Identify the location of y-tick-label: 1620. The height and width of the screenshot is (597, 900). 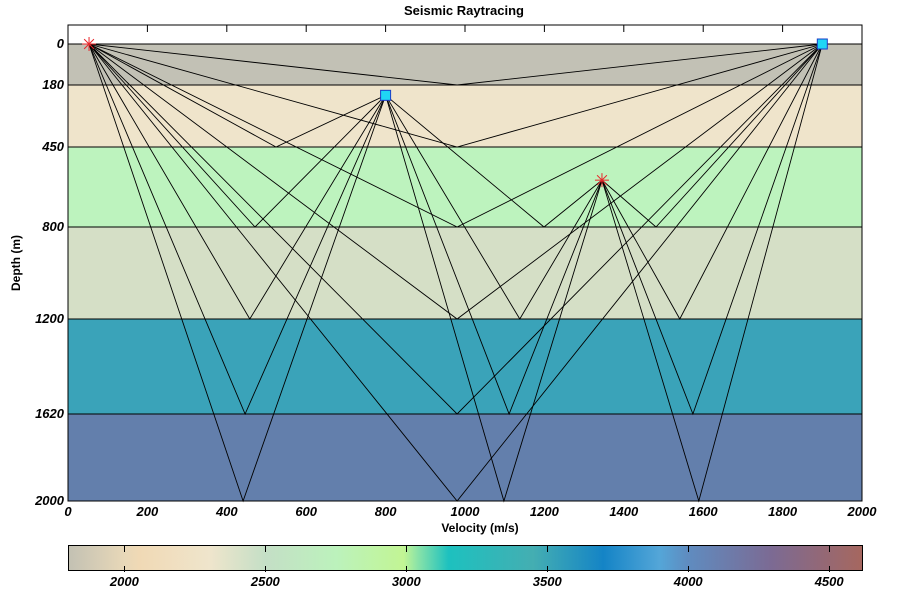
(49, 413).